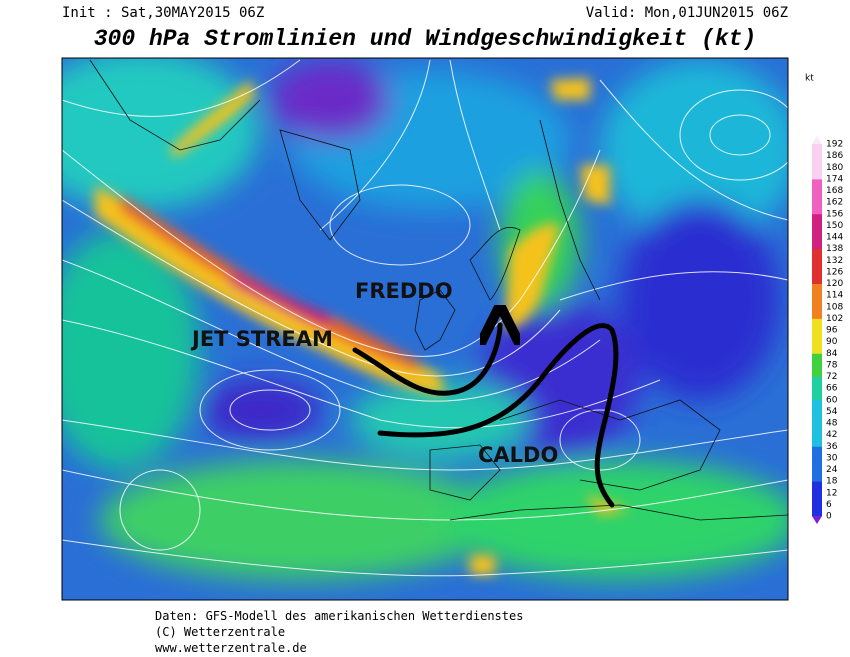  Describe the element at coordinates (834, 145) in the screenshot. I see `colorbar-tick-label: 192` at that location.